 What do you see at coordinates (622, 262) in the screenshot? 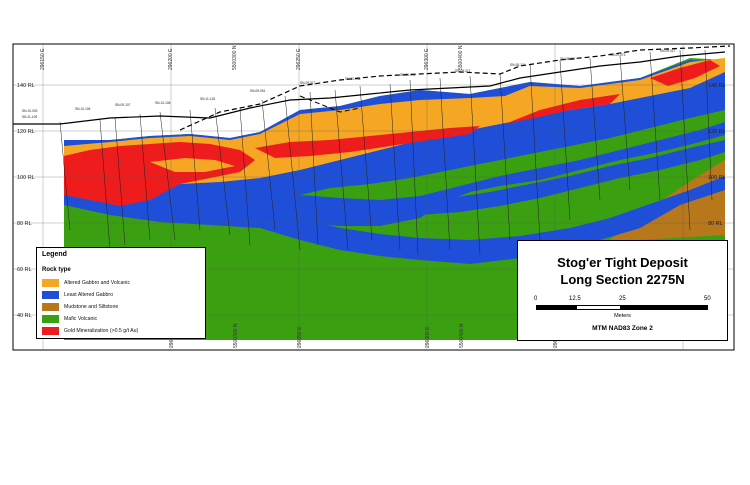
I see `section-title: Stog'er Tight Deposit` at bounding box center [622, 262].